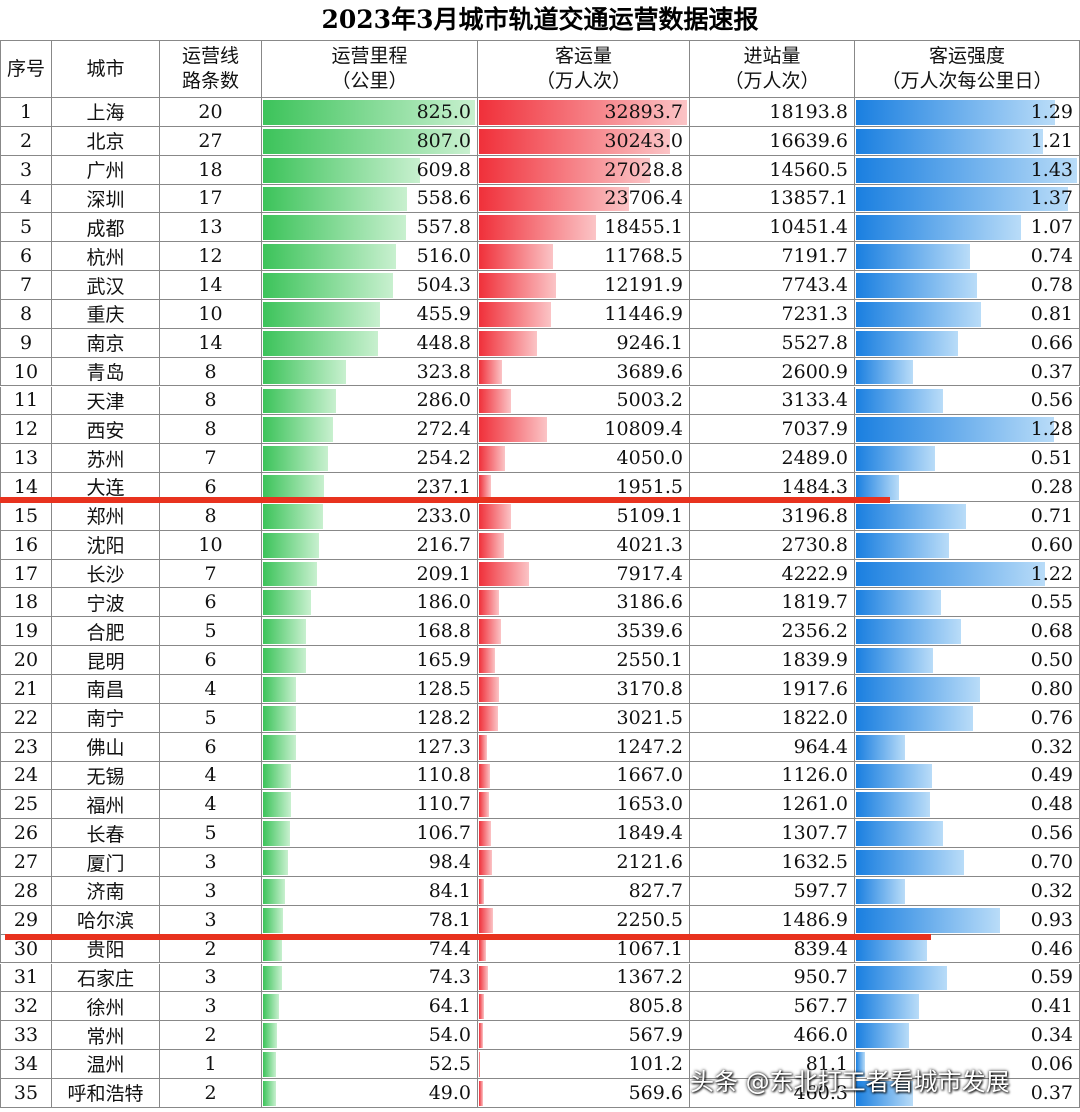 The image size is (1080, 1112). What do you see at coordinates (26, 718) in the screenshot?
I see `table-cell: 22` at bounding box center [26, 718].